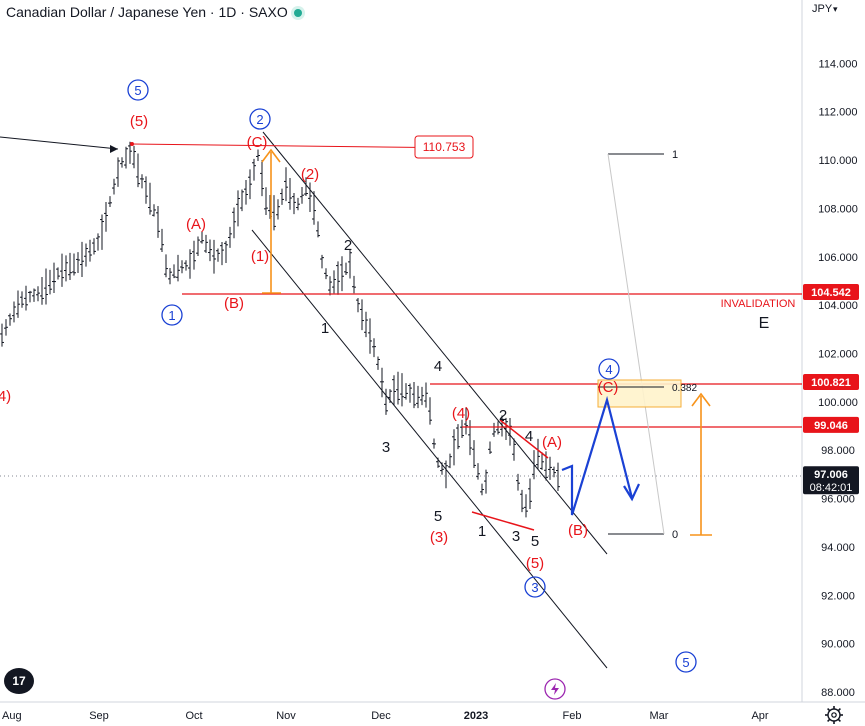  I want to click on time-tick-label: Apr, so click(759, 716).